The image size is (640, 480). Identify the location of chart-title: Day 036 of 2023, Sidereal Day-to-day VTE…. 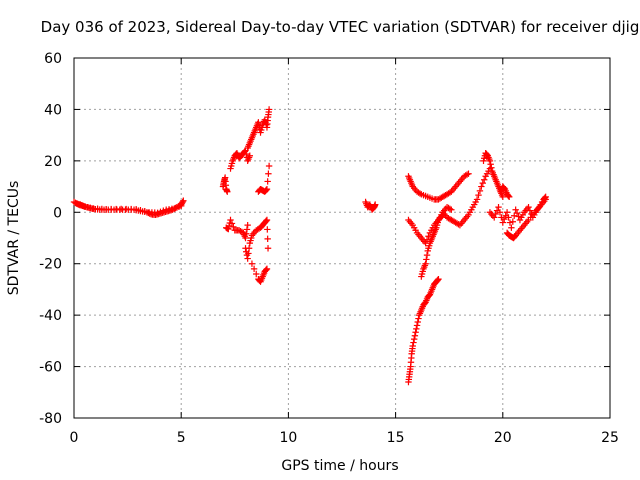
(340, 27).